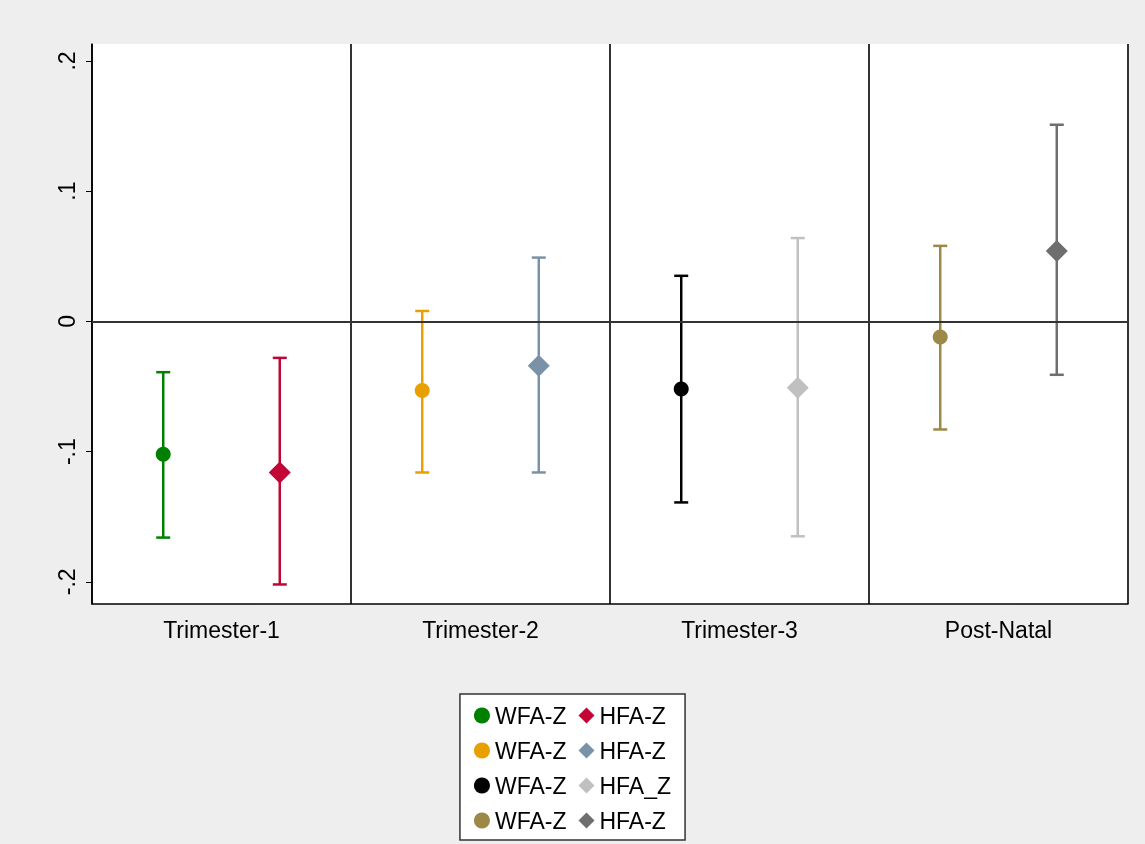 The height and width of the screenshot is (844, 1145). Describe the element at coordinates (66, 321) in the screenshot. I see `y-tick-label: 0` at that location.